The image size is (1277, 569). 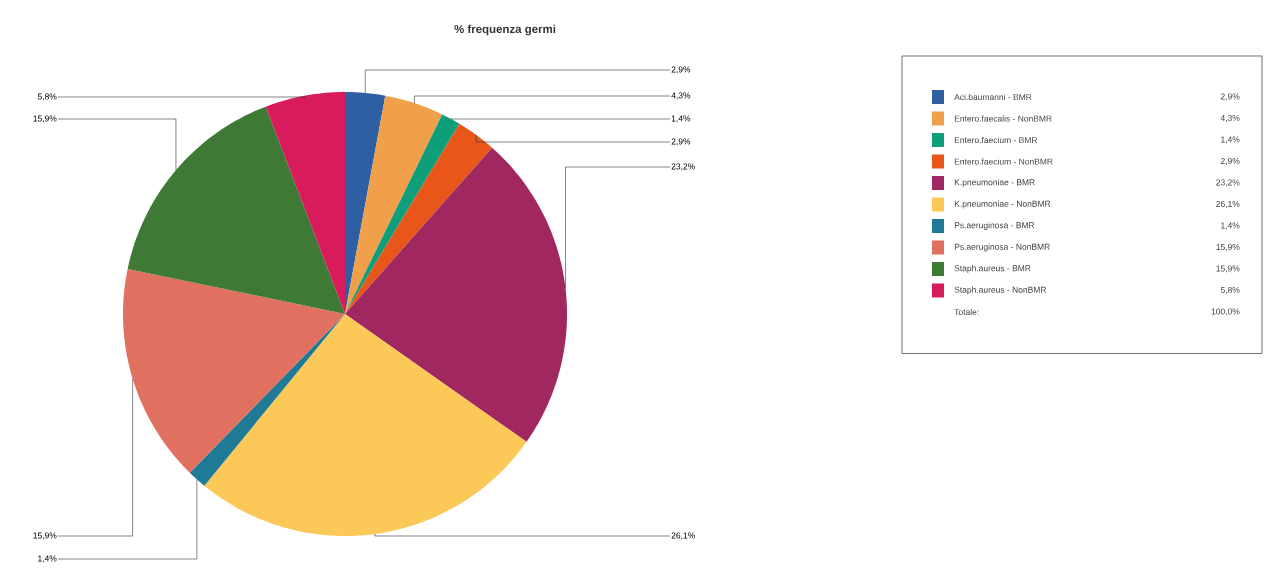 I want to click on data-label: 26,1%, so click(x=683, y=536).